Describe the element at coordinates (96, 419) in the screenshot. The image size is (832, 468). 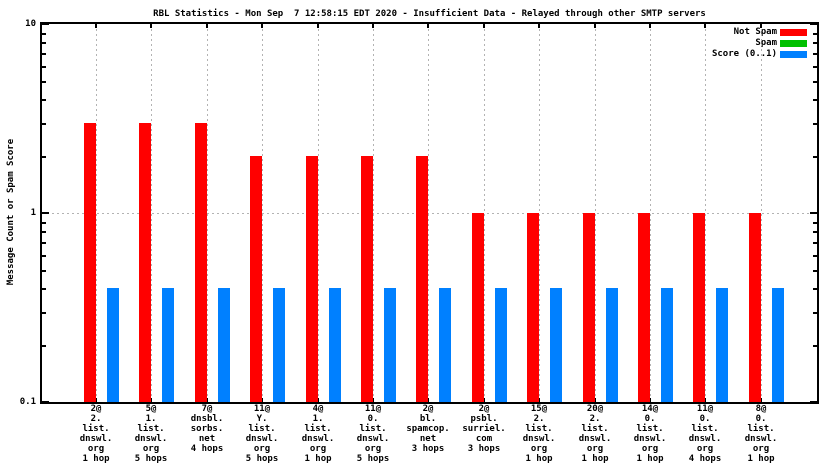
I see `x-tick-label-line: 2.` at that location.